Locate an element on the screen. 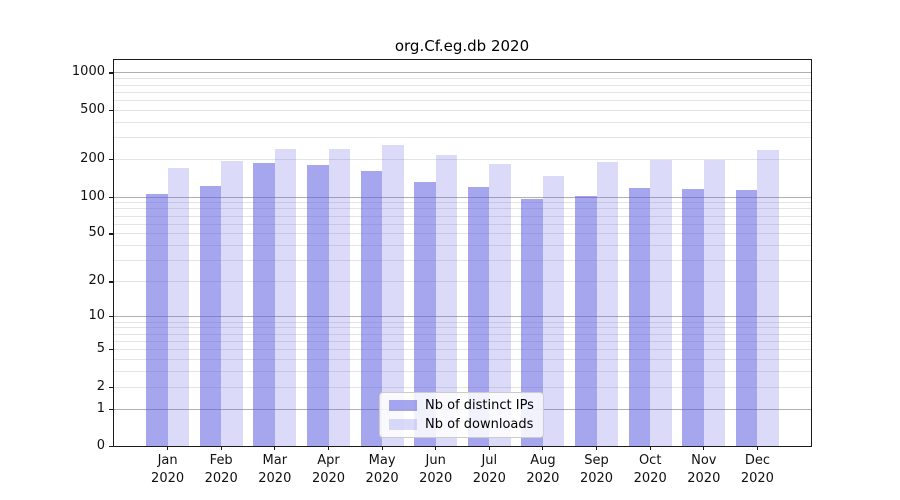 This screenshot has height=500, width=900. y-tick-label: 20 is located at coordinates (96, 281).